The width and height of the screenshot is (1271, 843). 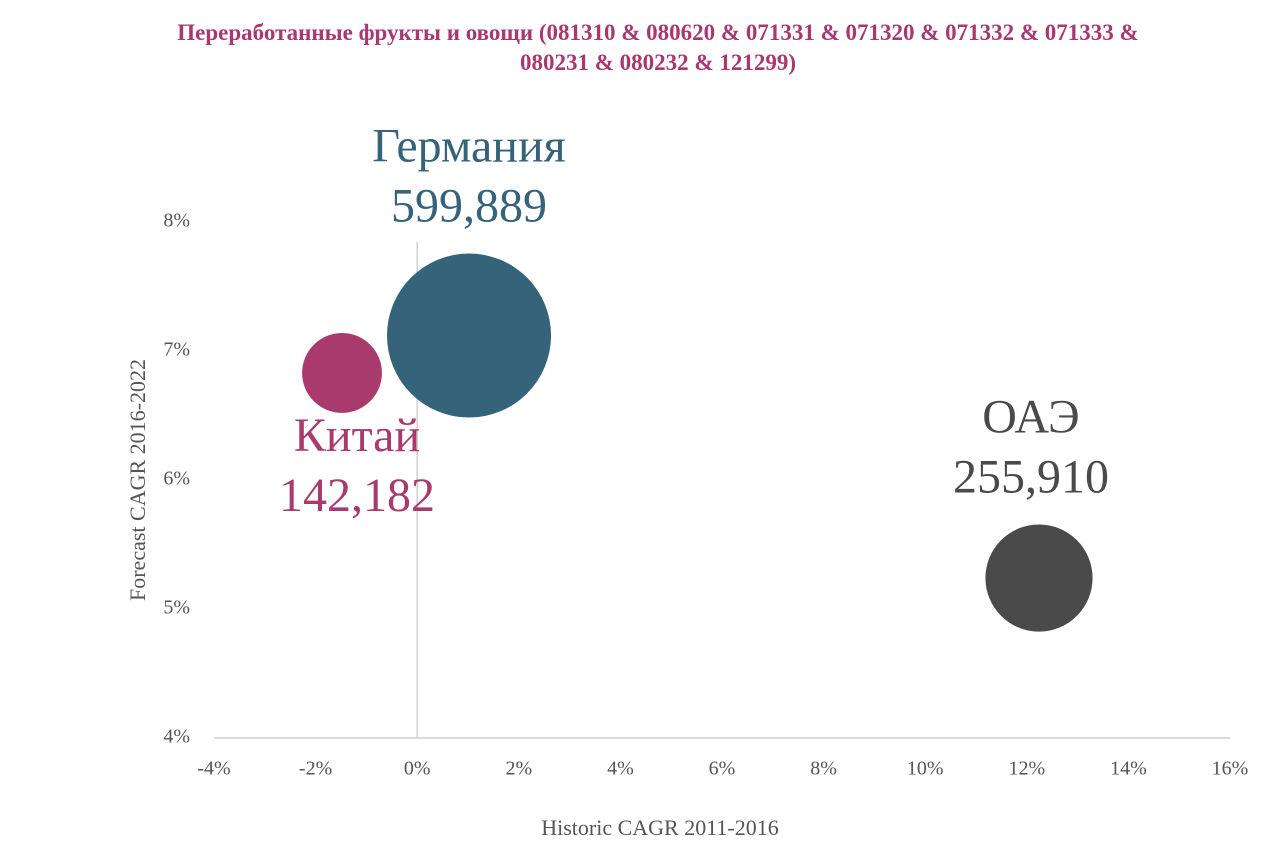 What do you see at coordinates (620, 769) in the screenshot?
I see `x-tick-label: 4%` at bounding box center [620, 769].